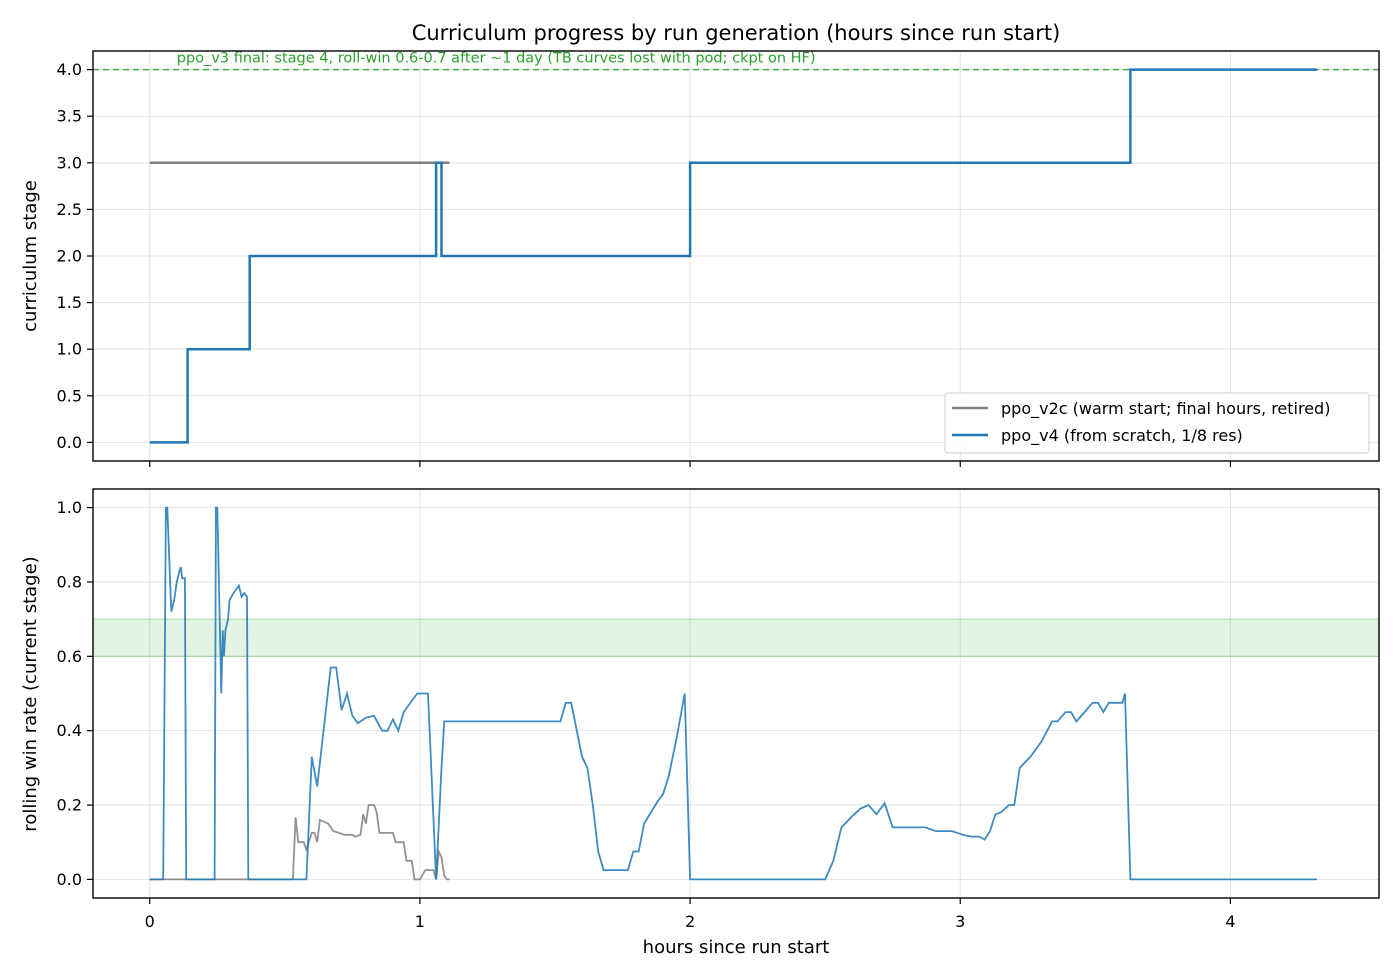  What do you see at coordinates (69, 162) in the screenshot?
I see `top-y-tick-label: 3.0` at bounding box center [69, 162].